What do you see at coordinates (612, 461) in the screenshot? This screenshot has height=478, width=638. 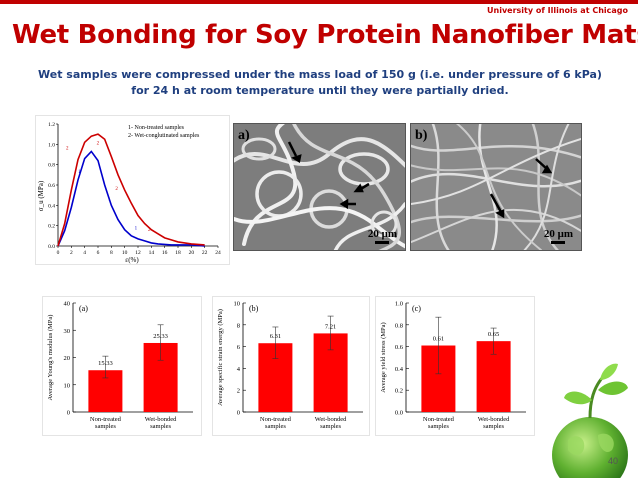 I see `page-number: 40` at bounding box center [612, 461].